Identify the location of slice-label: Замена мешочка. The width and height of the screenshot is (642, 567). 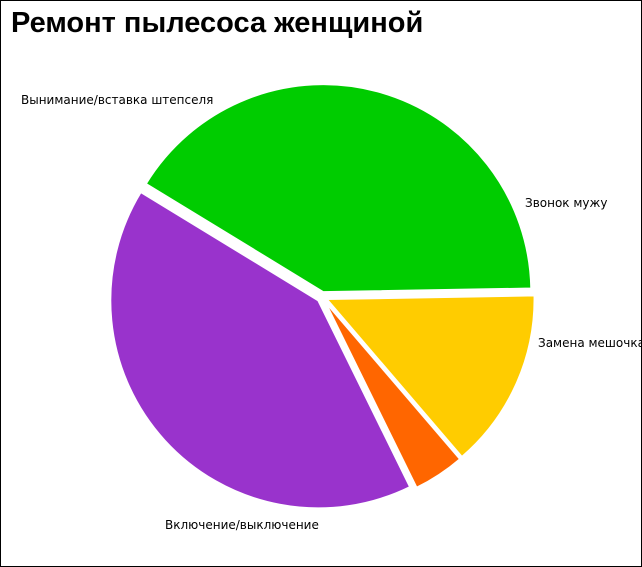
(589, 343).